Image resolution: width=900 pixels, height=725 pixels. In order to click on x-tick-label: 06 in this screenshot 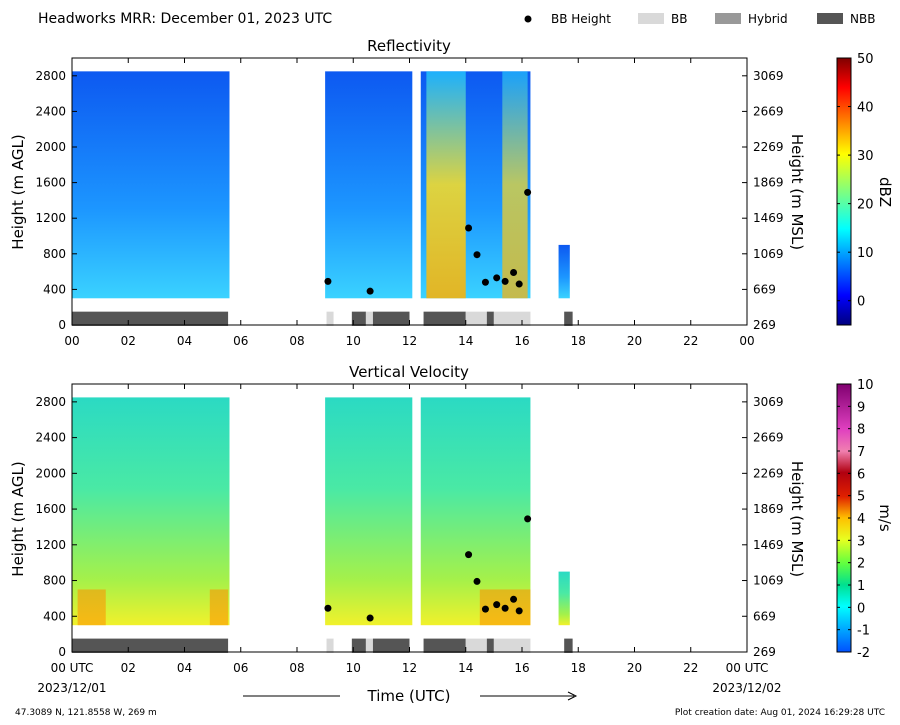, I will do `click(240, 668)`.